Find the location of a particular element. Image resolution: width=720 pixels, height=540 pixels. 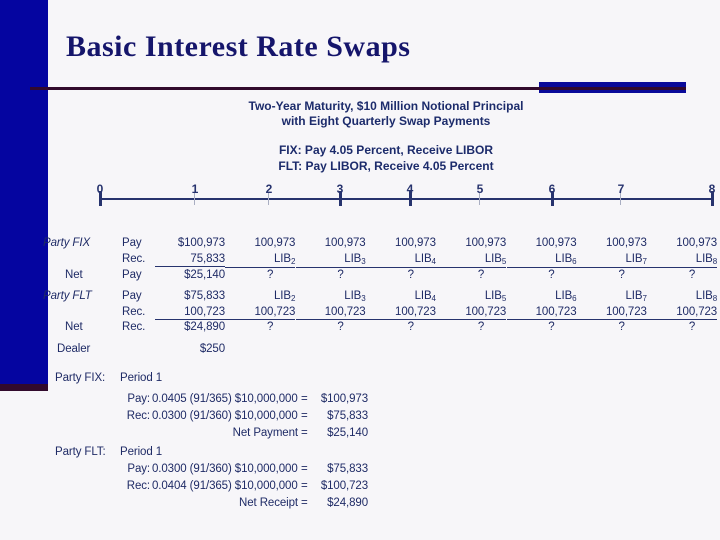

table-cell: LIB5 is located at coordinates (495, 296).